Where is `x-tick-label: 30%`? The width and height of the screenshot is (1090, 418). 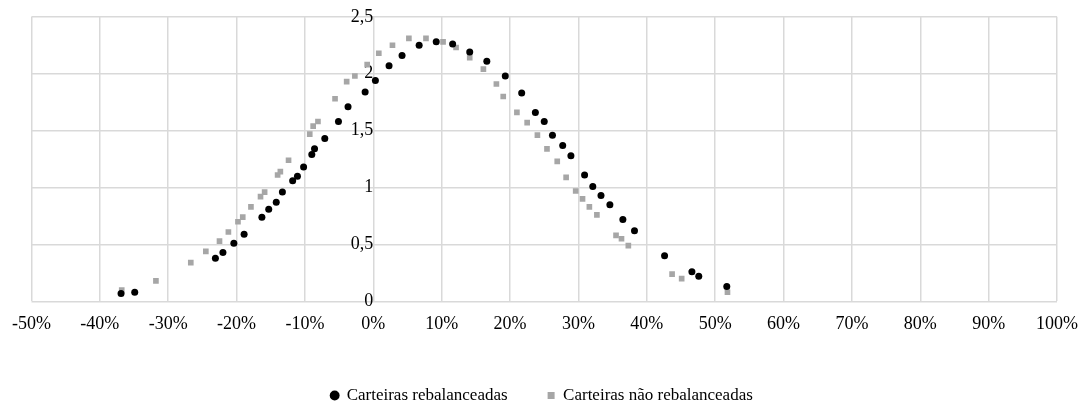 x-tick-label: 30% is located at coordinates (578, 322).